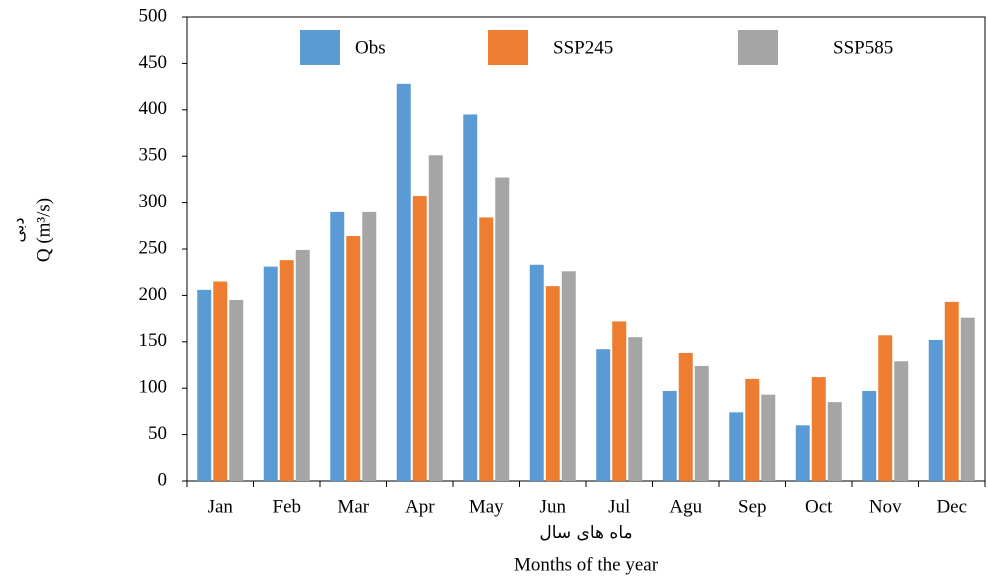  Describe the element at coordinates (221, 506) in the screenshot. I see `x-tick-label: Jan` at that location.